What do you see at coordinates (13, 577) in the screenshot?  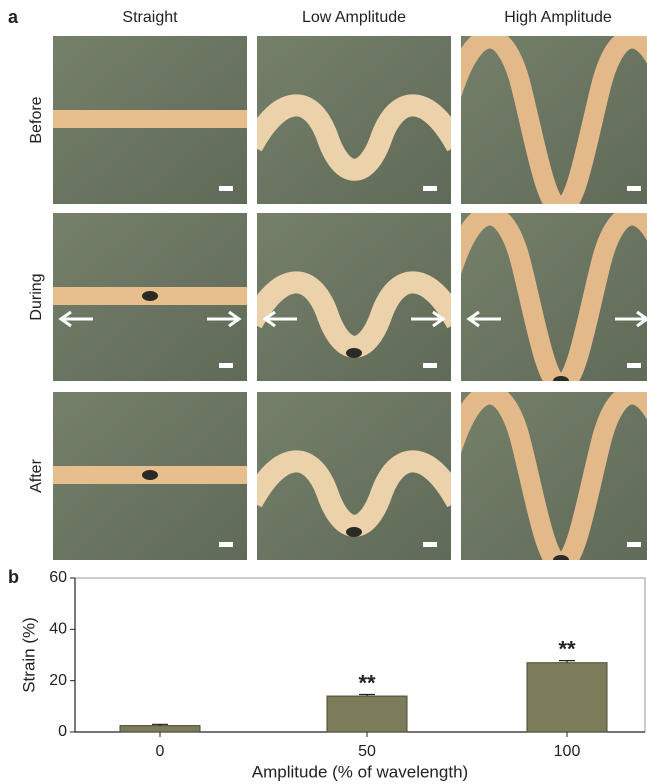 I see `panel-label: b` at bounding box center [13, 577].